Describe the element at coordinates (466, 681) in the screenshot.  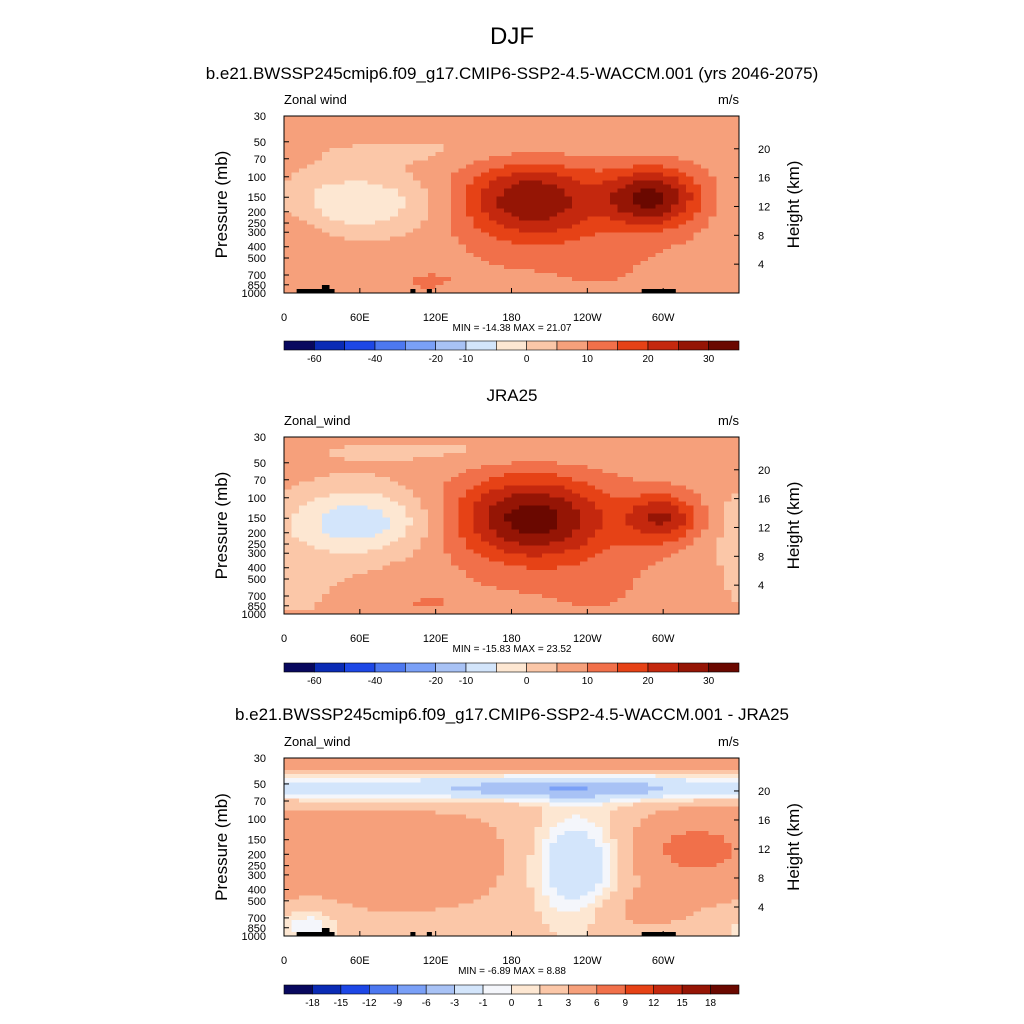
I see `colorbar-label: -10` at that location.